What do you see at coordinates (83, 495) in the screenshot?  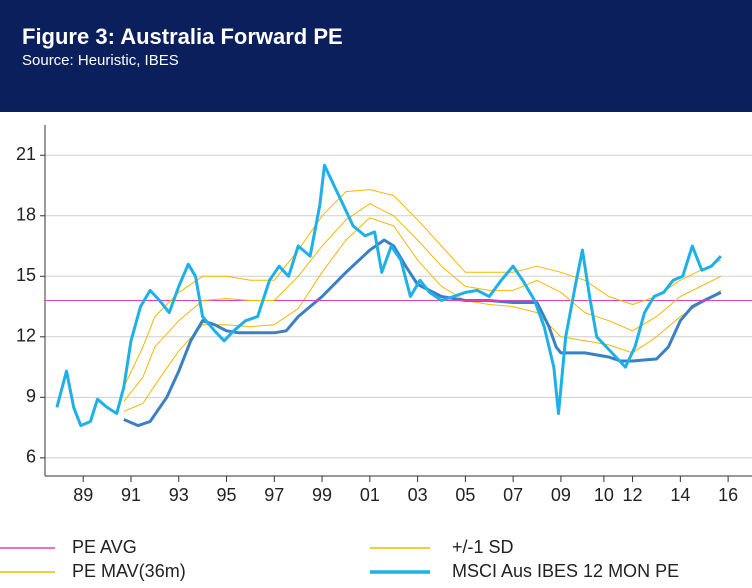 I see `x-tick-label: 89` at bounding box center [83, 495].